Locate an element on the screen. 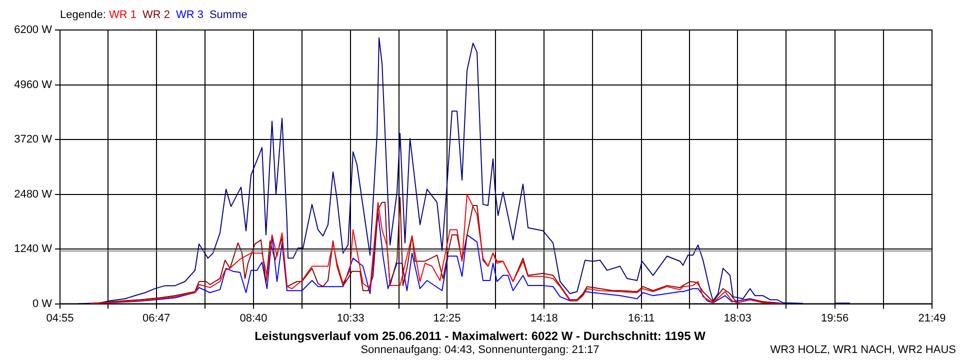 The image size is (960, 360). x-tick-label: 16:11 is located at coordinates (641, 318).